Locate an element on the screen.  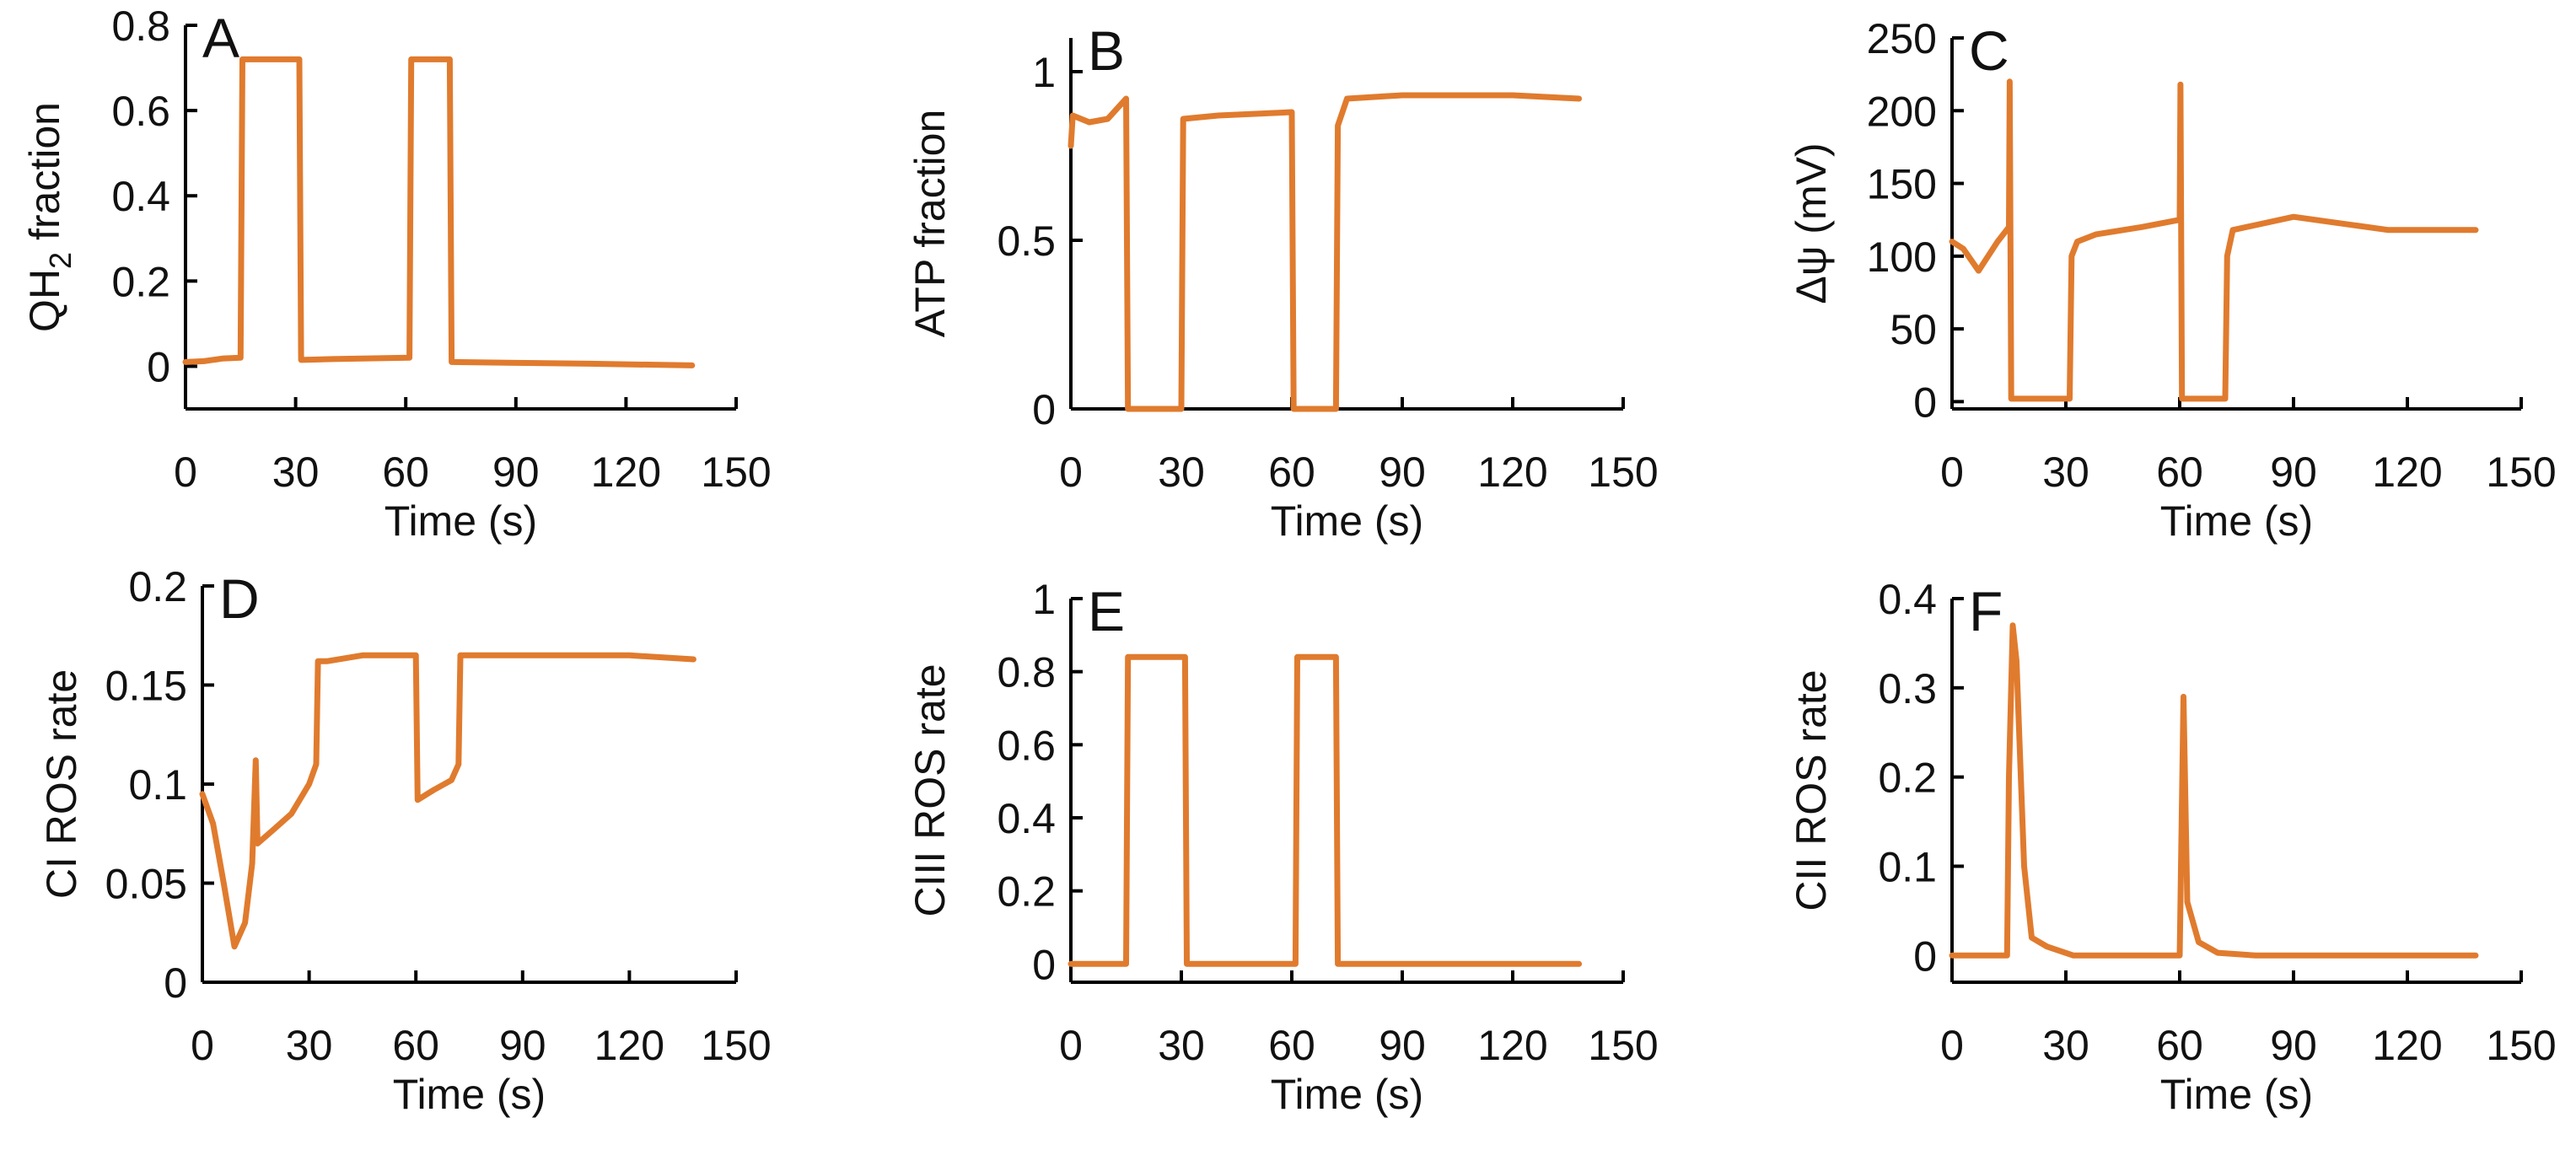
panel-letter: D is located at coordinates (239, 598).